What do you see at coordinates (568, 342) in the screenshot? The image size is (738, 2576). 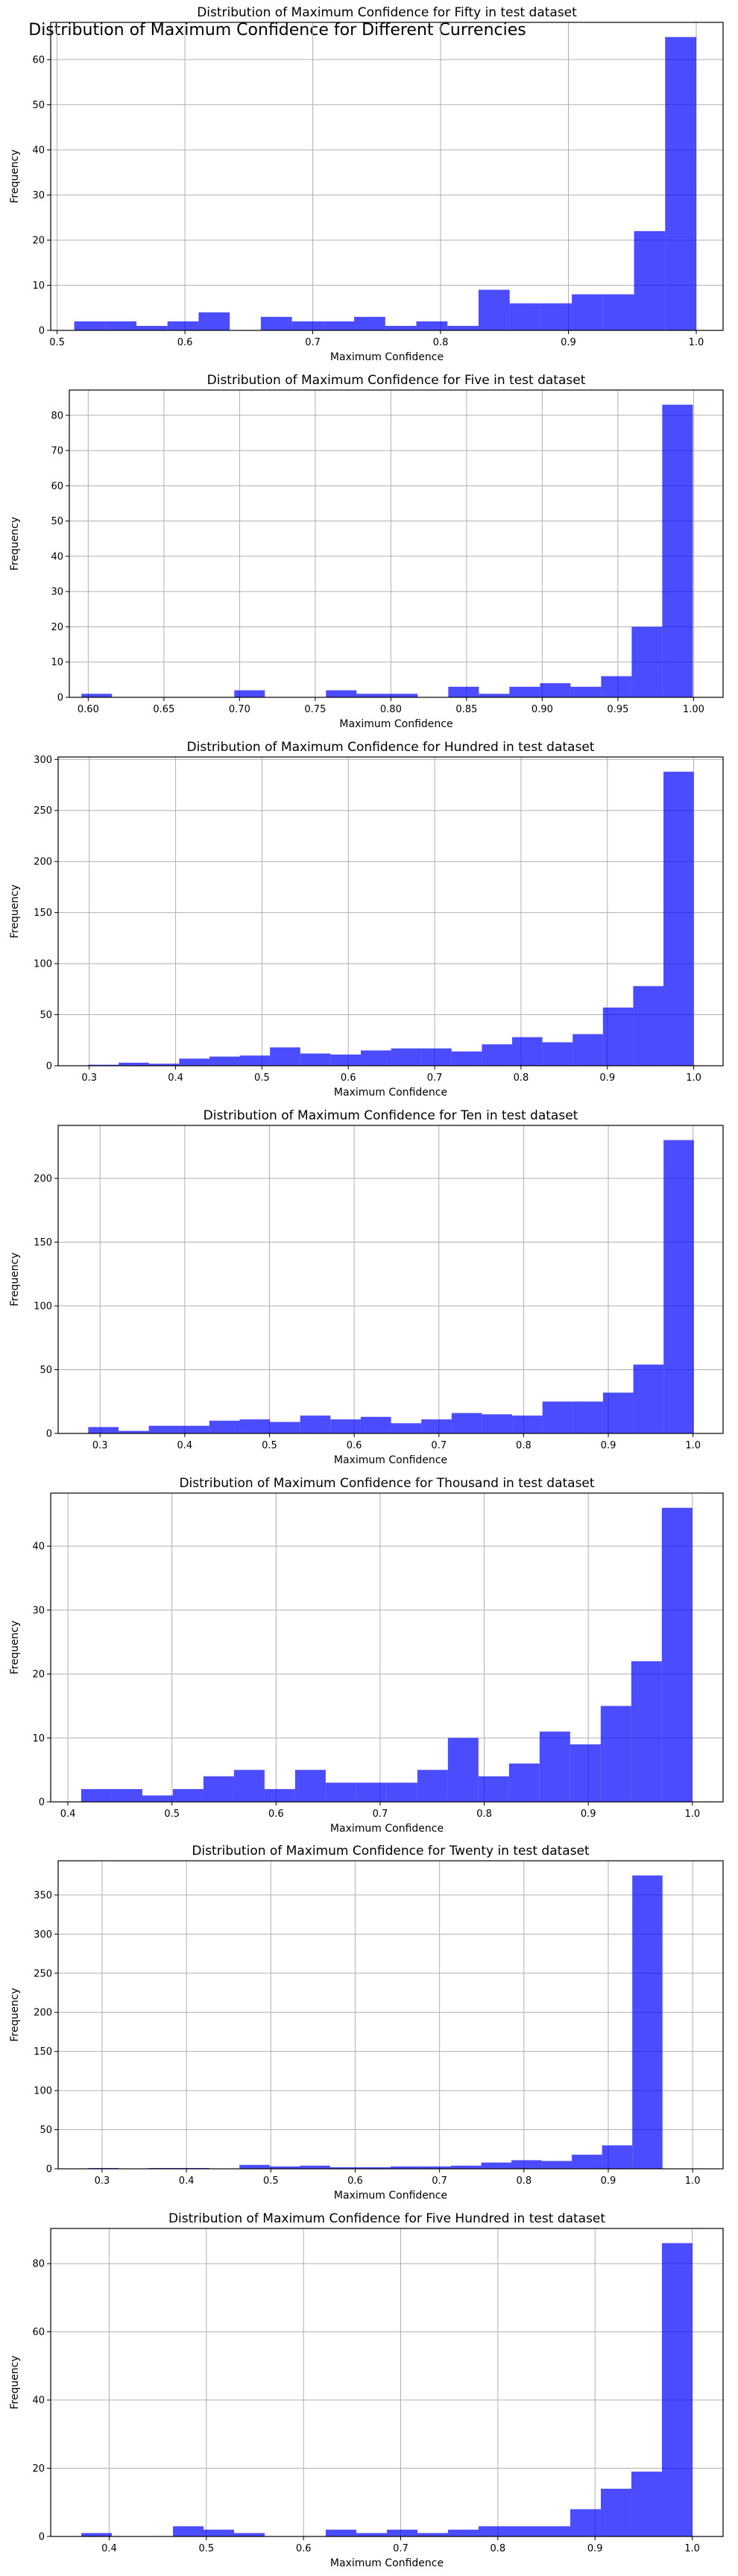 I see `x-tick-label: 0.9` at bounding box center [568, 342].